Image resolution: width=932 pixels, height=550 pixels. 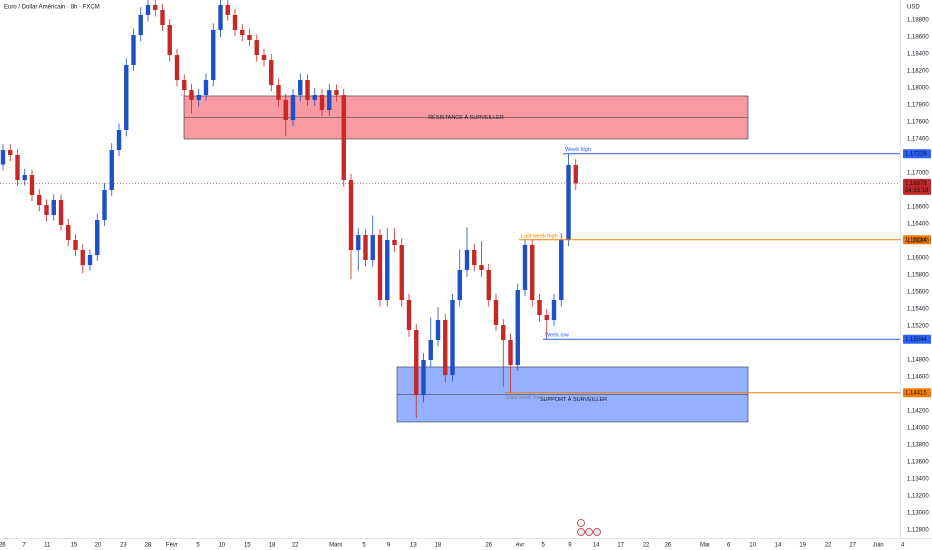 What do you see at coordinates (918, 497) in the screenshot?
I see `y-tick-label: 1,13200` at bounding box center [918, 497].